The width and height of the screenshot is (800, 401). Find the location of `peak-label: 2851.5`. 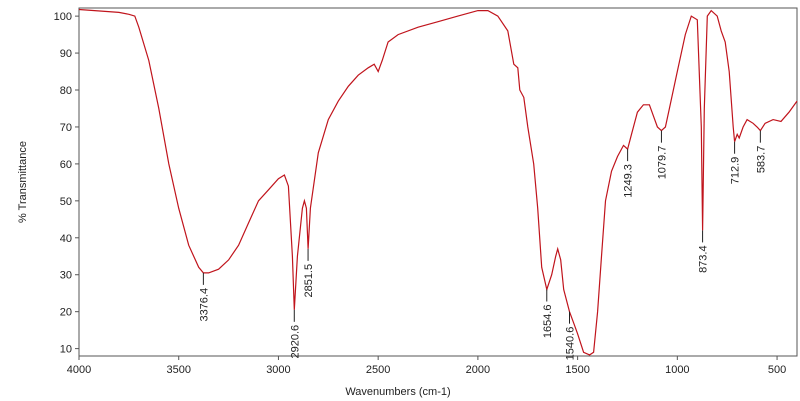

peak-label: 2851.5 is located at coordinates (309, 281).